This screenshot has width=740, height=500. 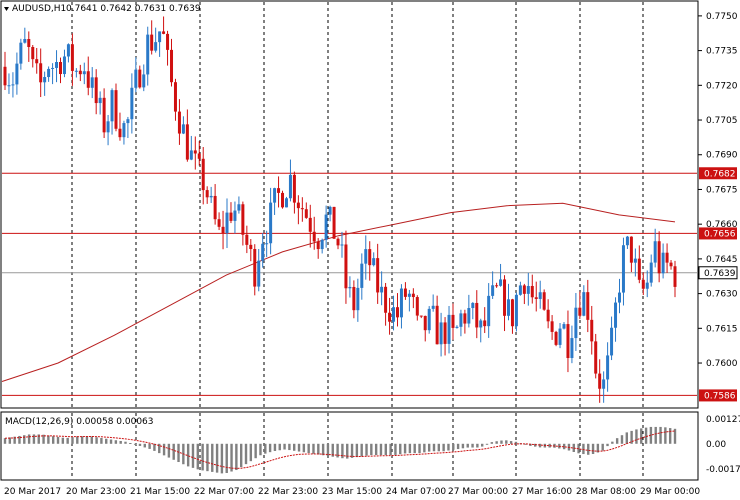 What do you see at coordinates (722, 260) in the screenshot?
I see `y-tick-label: 0.7645` at bounding box center [722, 260].